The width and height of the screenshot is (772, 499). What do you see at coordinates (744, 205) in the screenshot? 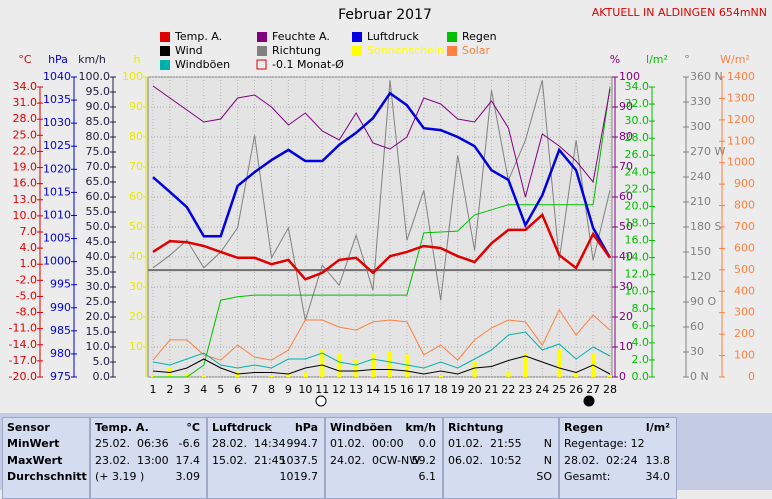
I see `y-tick-label: 800` at bounding box center [744, 205].